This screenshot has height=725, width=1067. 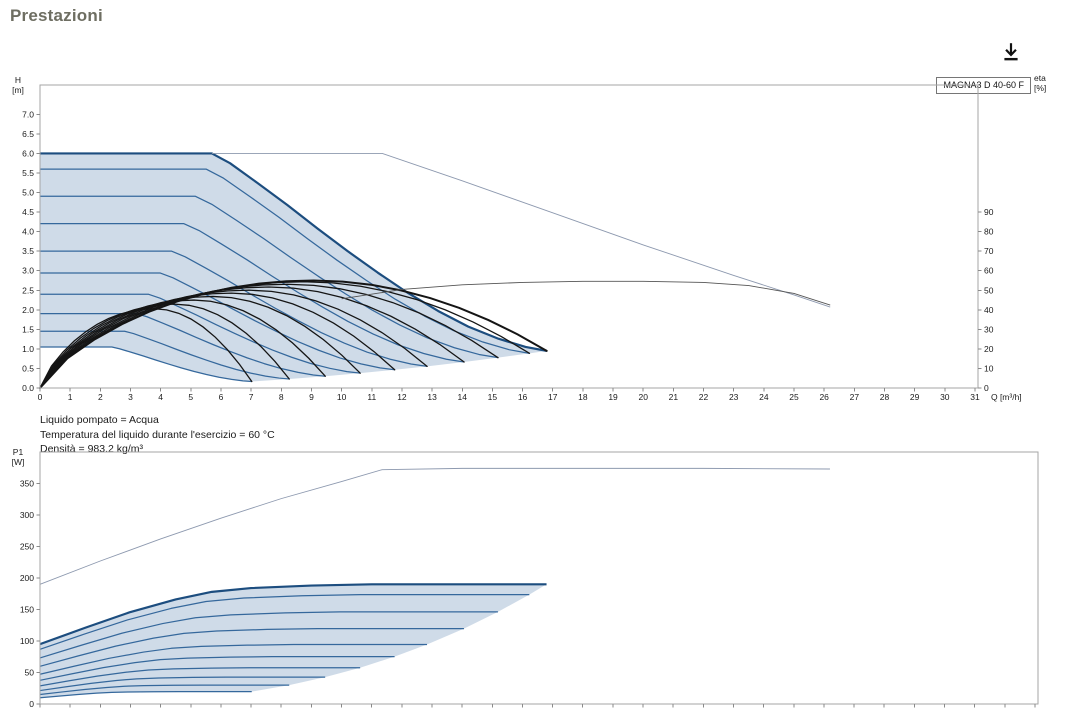 What do you see at coordinates (100, 397) in the screenshot?
I see `svg-text: 2` at bounding box center [100, 397].